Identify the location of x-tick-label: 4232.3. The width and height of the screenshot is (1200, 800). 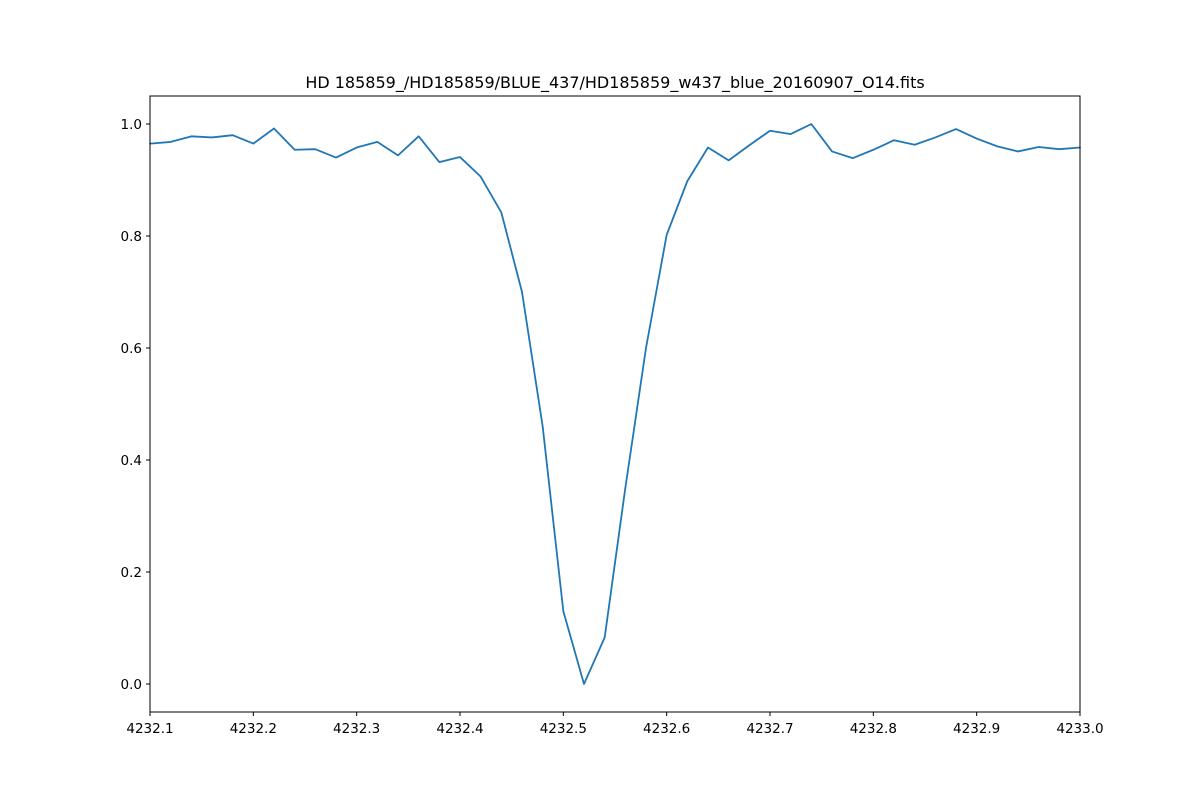
(356, 729).